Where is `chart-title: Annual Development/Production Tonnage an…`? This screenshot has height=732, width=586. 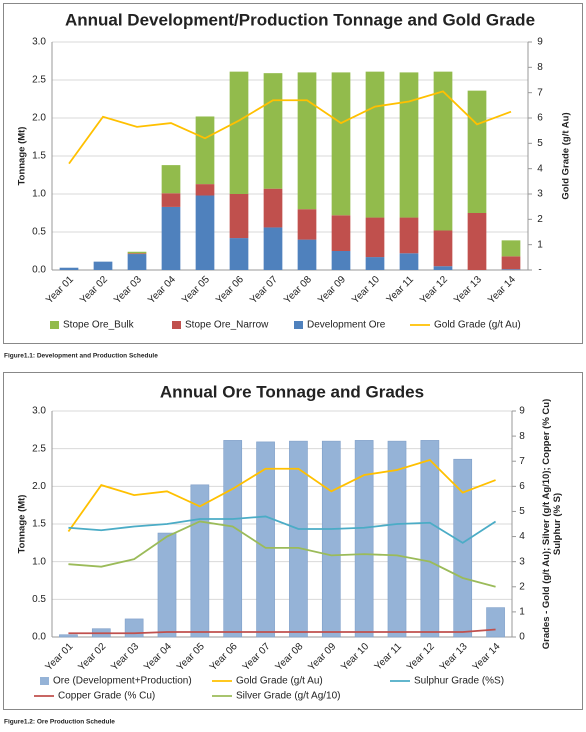
chart-title: Annual Development/Production Tonnage an… is located at coordinates (300, 19).